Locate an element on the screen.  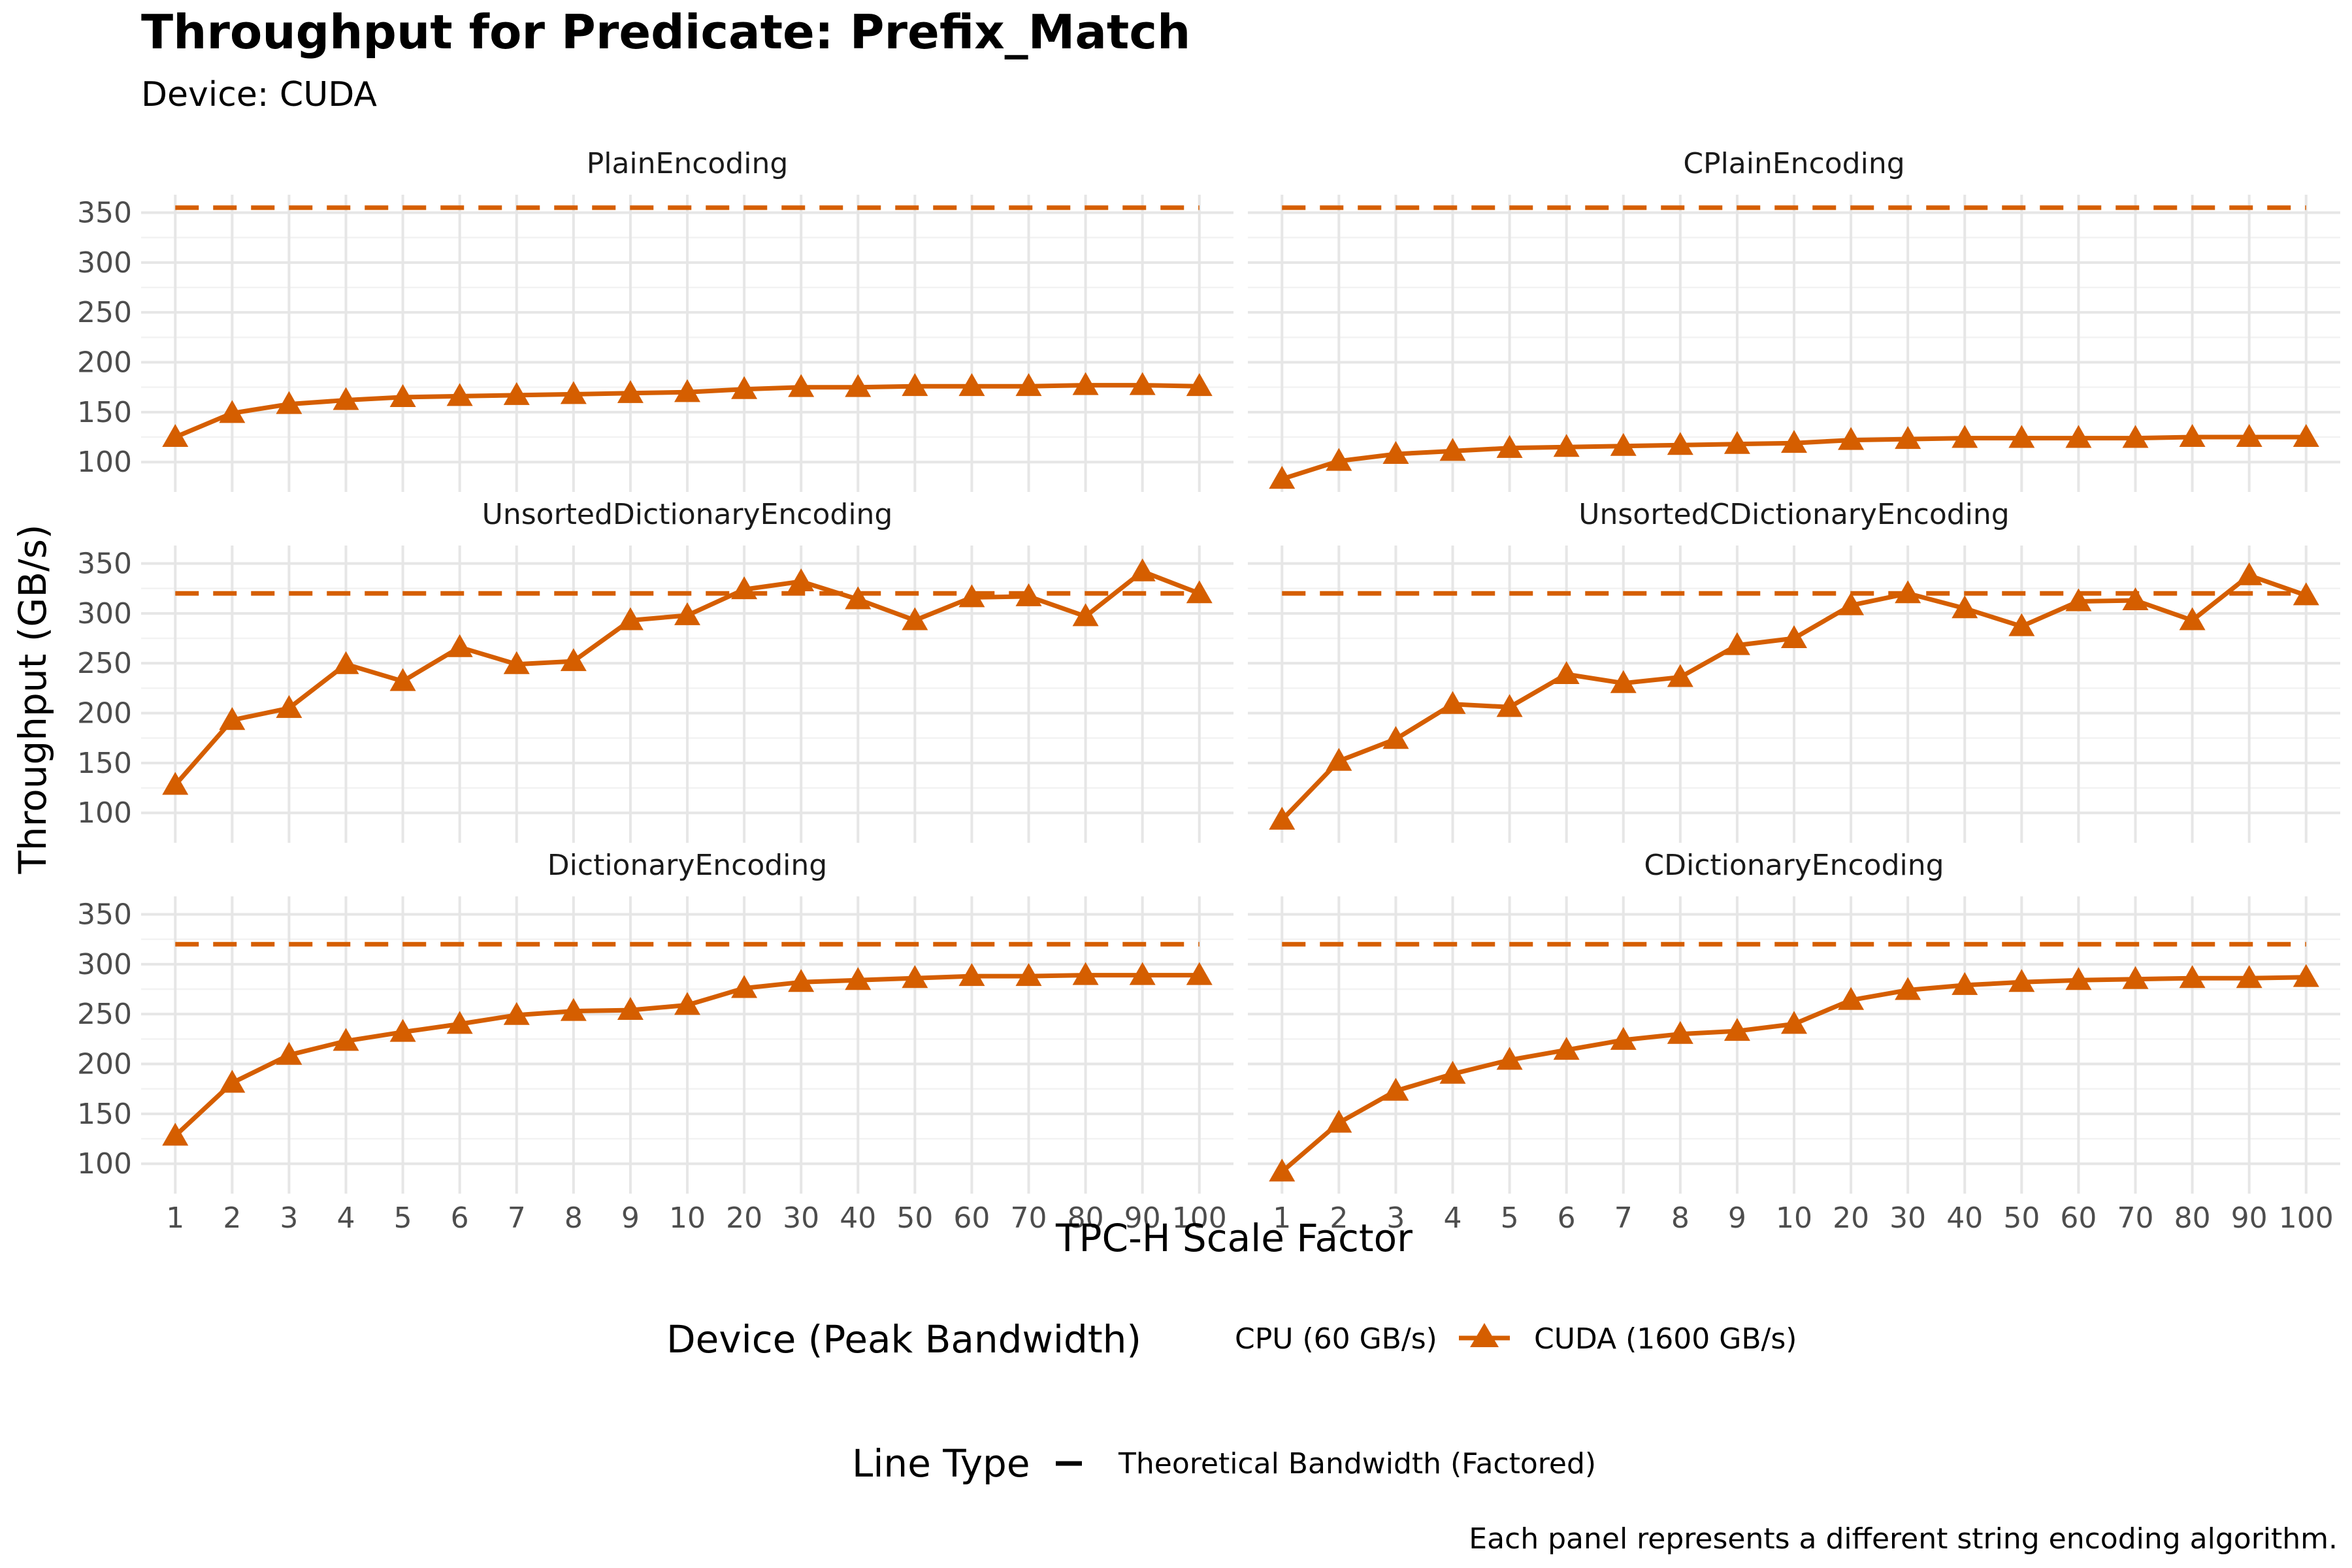
x-tick-label: 8 is located at coordinates (1680, 1218).